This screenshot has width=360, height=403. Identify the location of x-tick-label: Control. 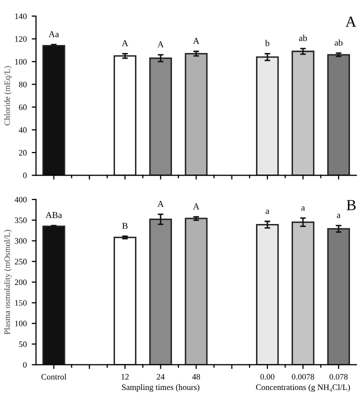
(53, 377).